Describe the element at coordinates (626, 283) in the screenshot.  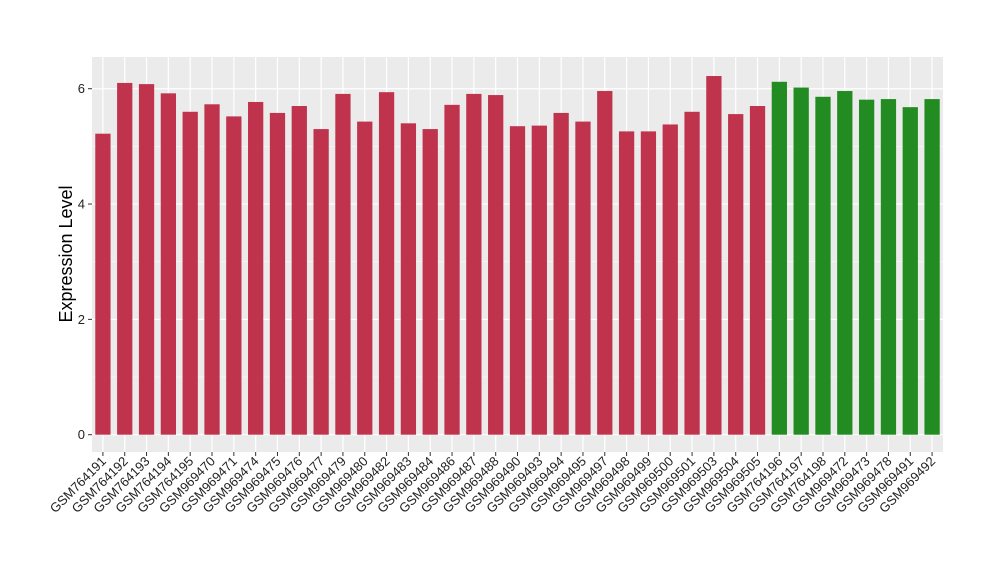
I see `bar-gsm969498` at that location.